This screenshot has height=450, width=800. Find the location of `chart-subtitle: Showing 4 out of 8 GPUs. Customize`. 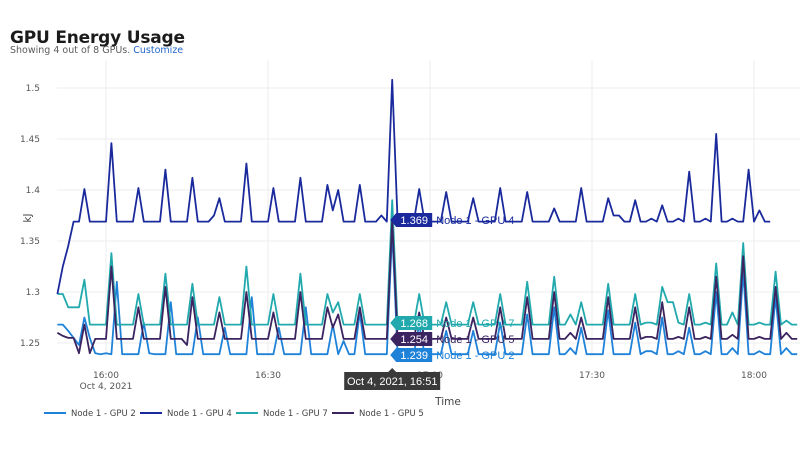

chart-subtitle: Showing 4 out of 8 GPUs. Customize is located at coordinates (96, 50).